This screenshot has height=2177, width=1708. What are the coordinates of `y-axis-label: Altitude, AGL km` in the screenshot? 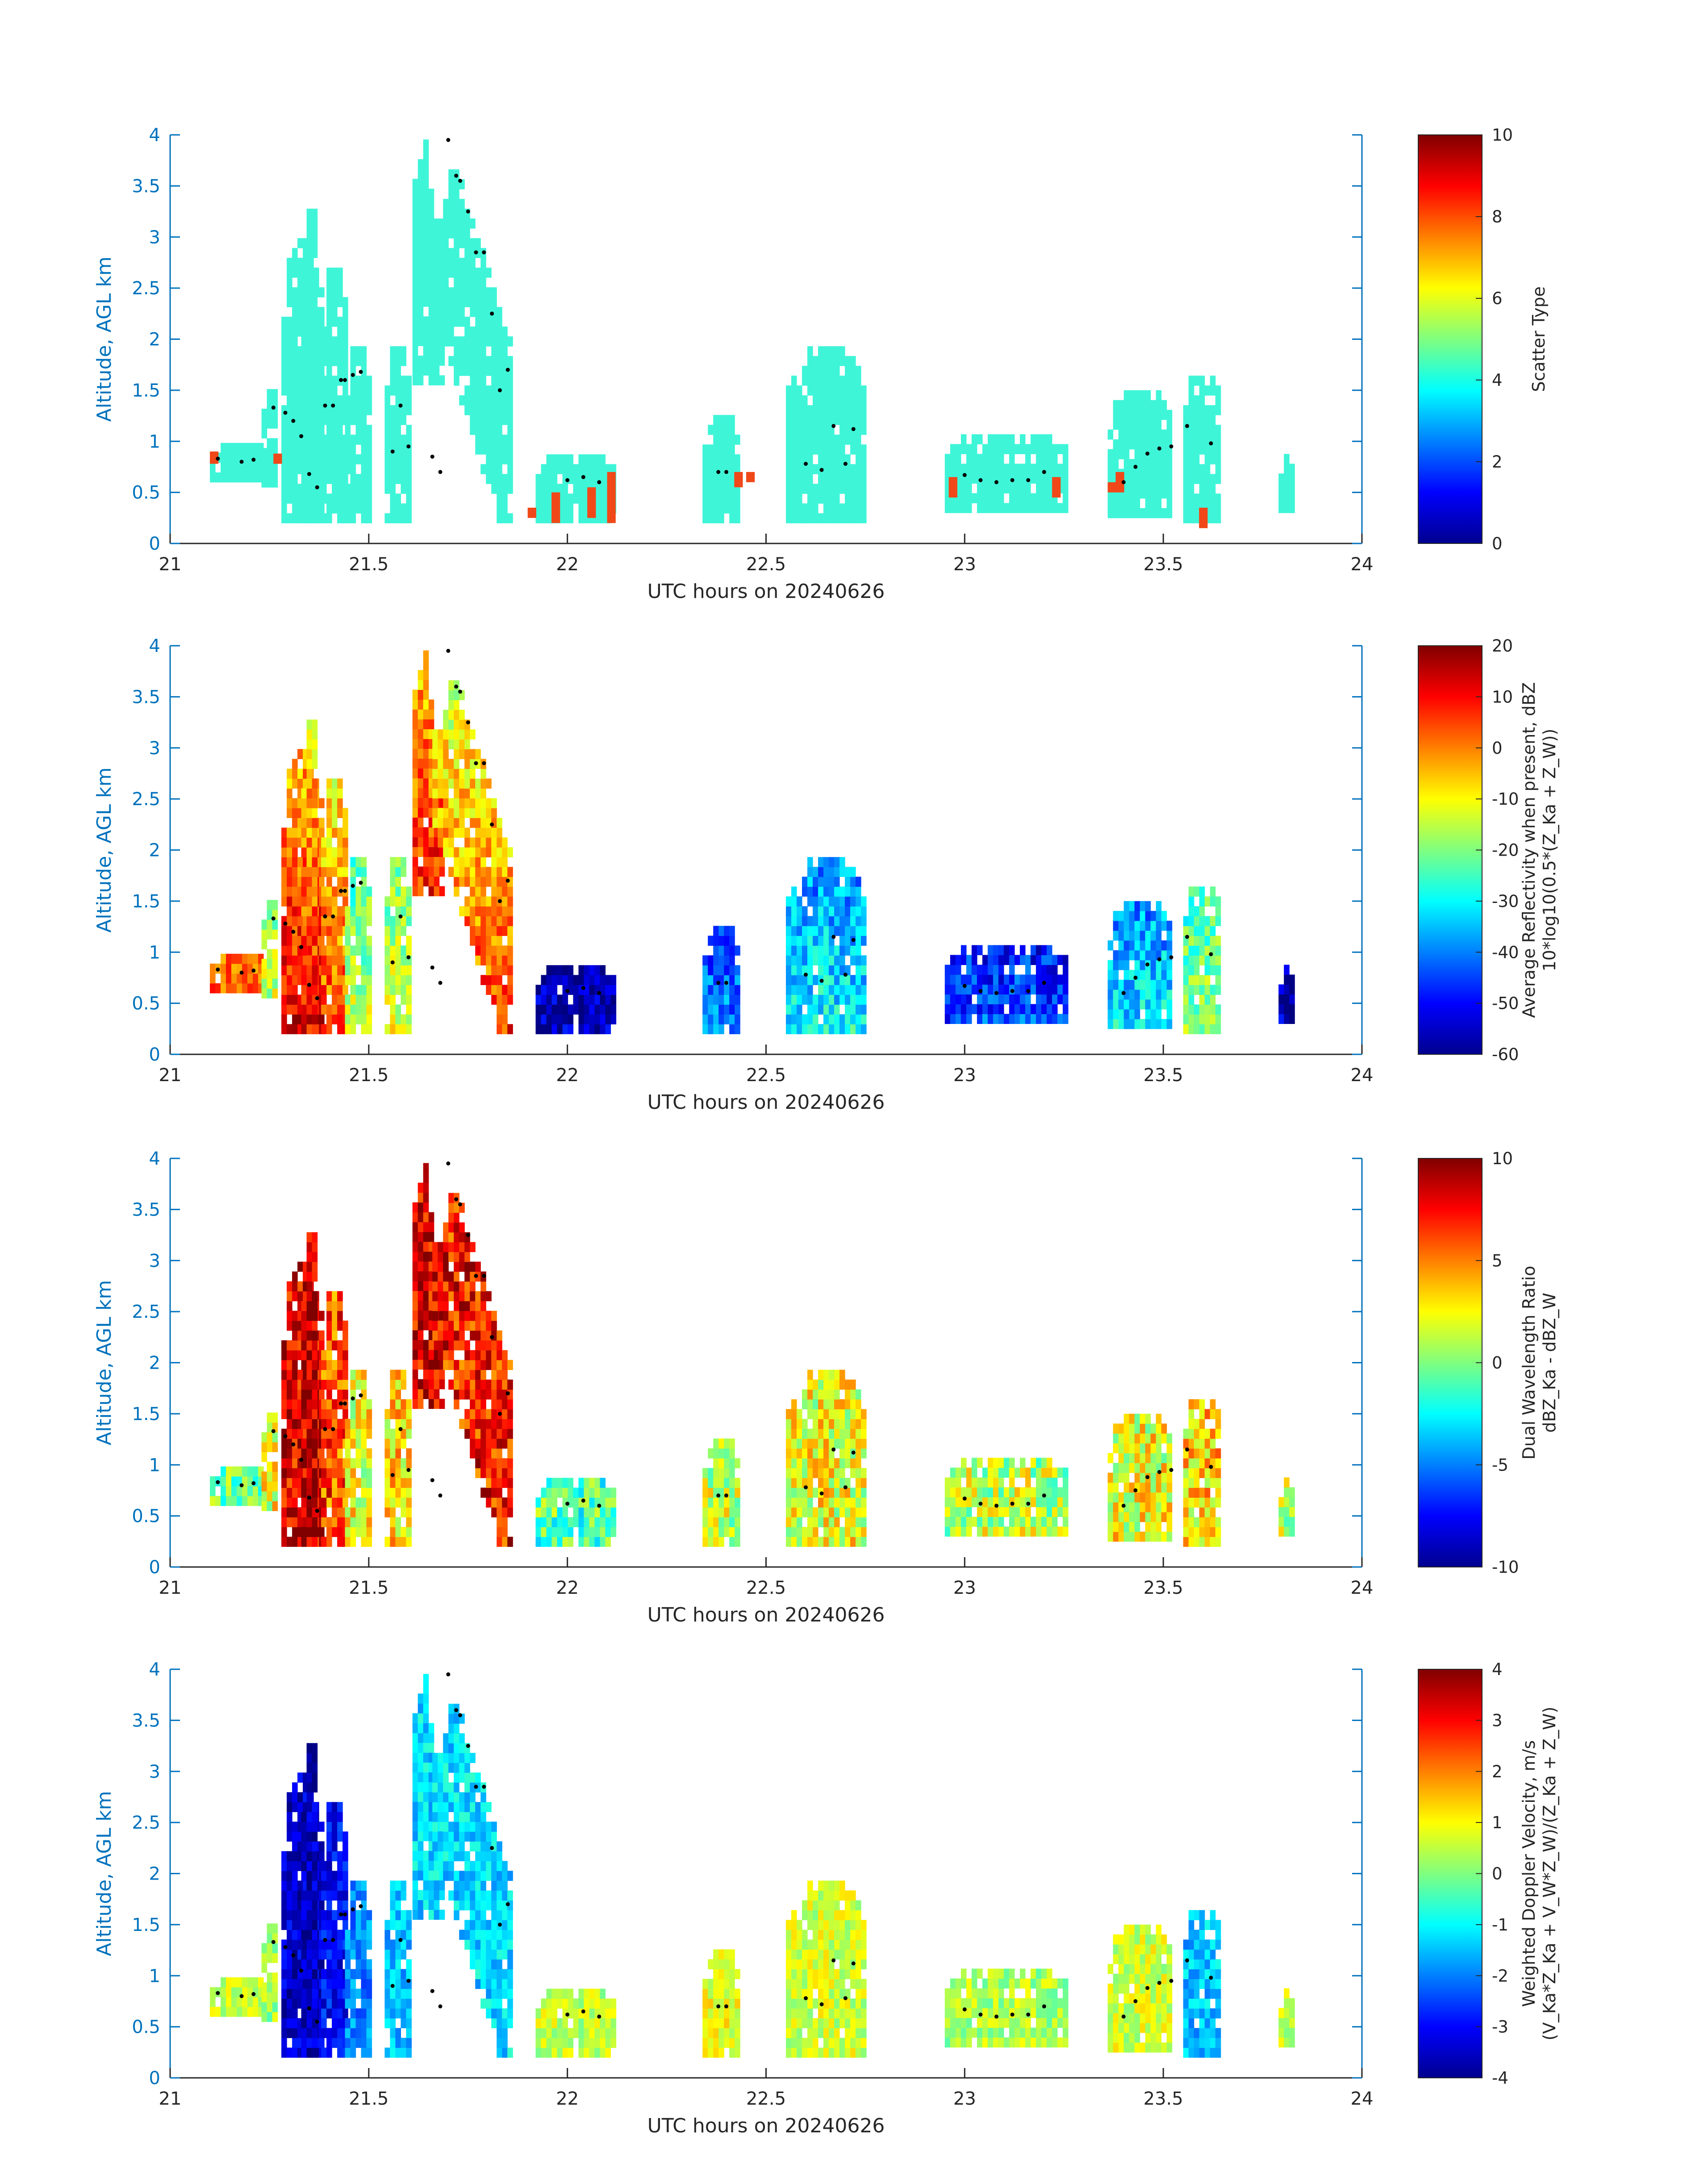 It's located at (104, 849).